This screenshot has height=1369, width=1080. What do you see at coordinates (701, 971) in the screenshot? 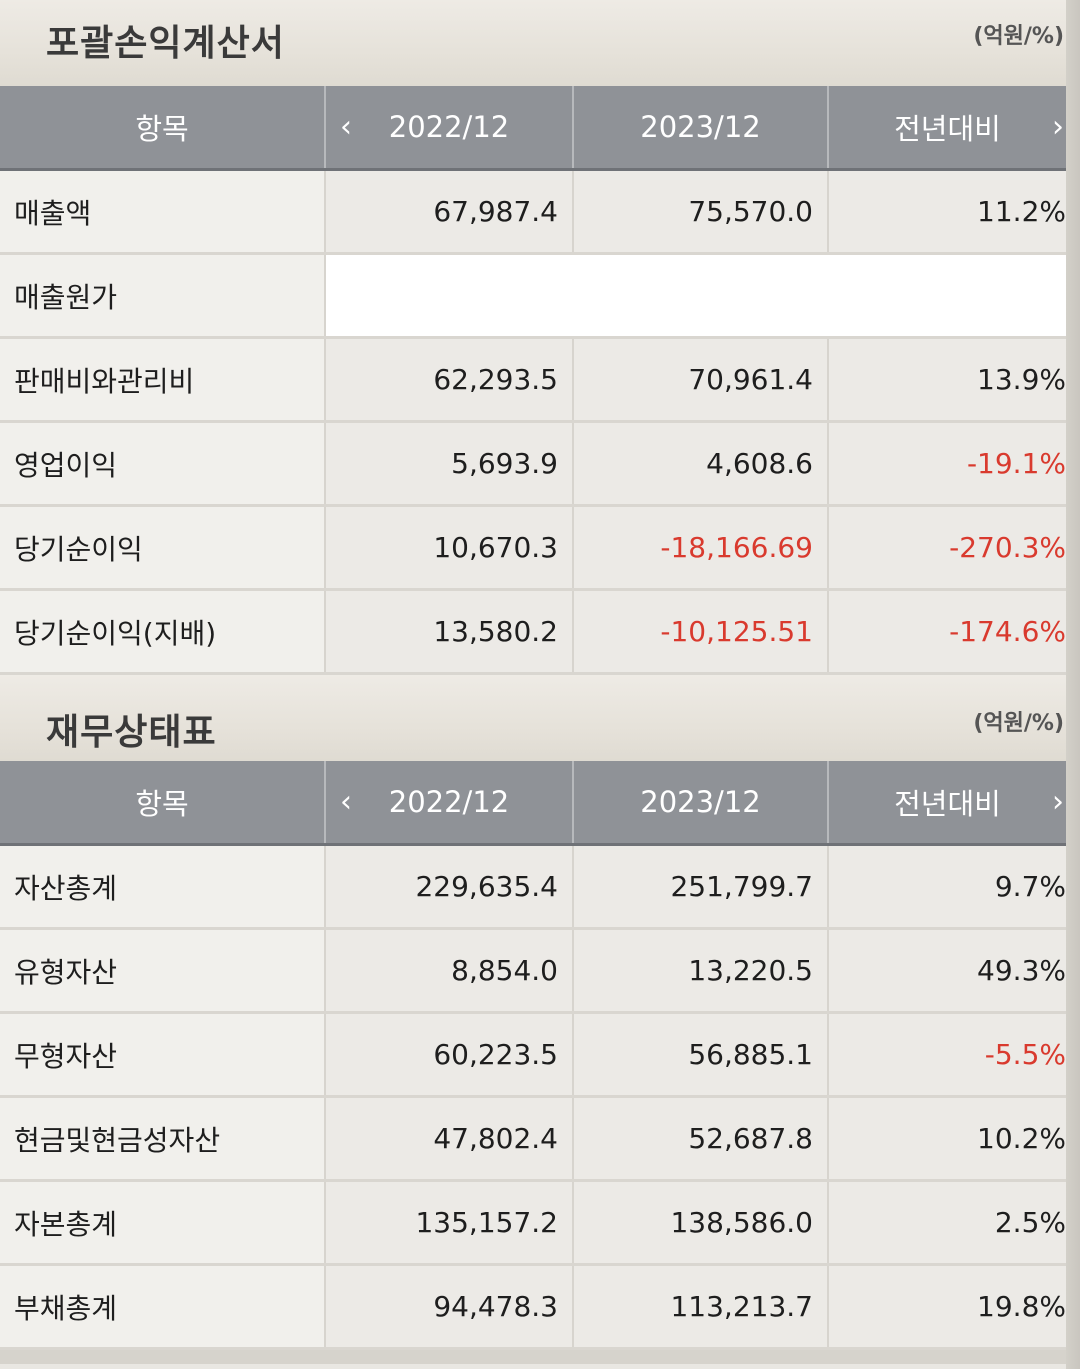
I see `value-2023: 13,220.5` at bounding box center [701, 971].